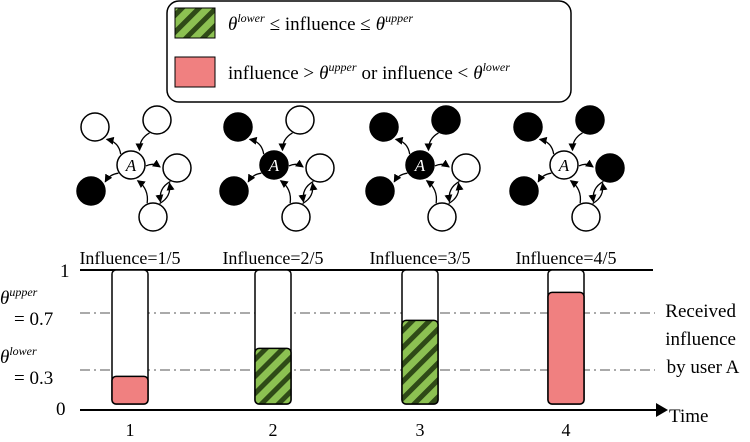 The image size is (750, 442). What do you see at coordinates (419, 258) in the screenshot?
I see `bar-value-label: Influence=3/5` at bounding box center [419, 258].